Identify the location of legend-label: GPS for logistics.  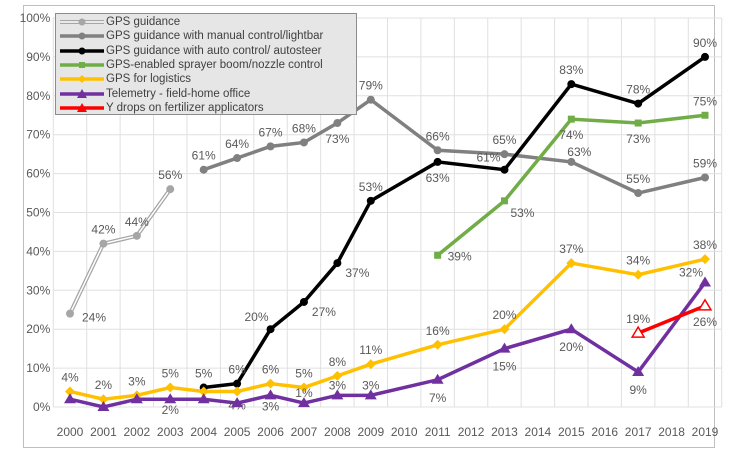
(148, 79).